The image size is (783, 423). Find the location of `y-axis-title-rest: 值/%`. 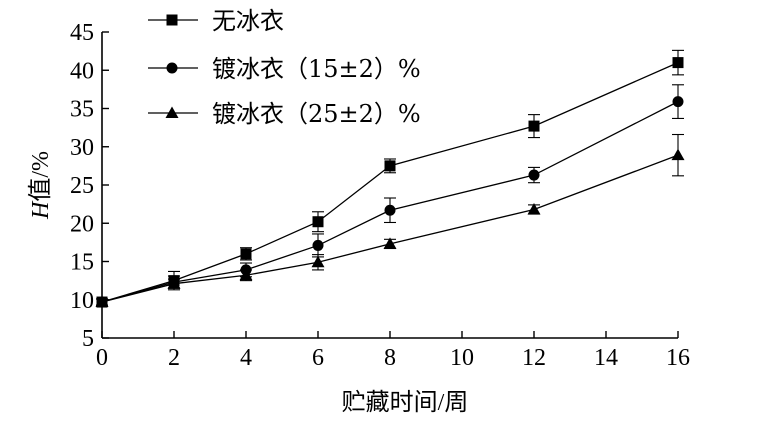

y-axis-title-rest: 值/% is located at coordinates (40, 176).